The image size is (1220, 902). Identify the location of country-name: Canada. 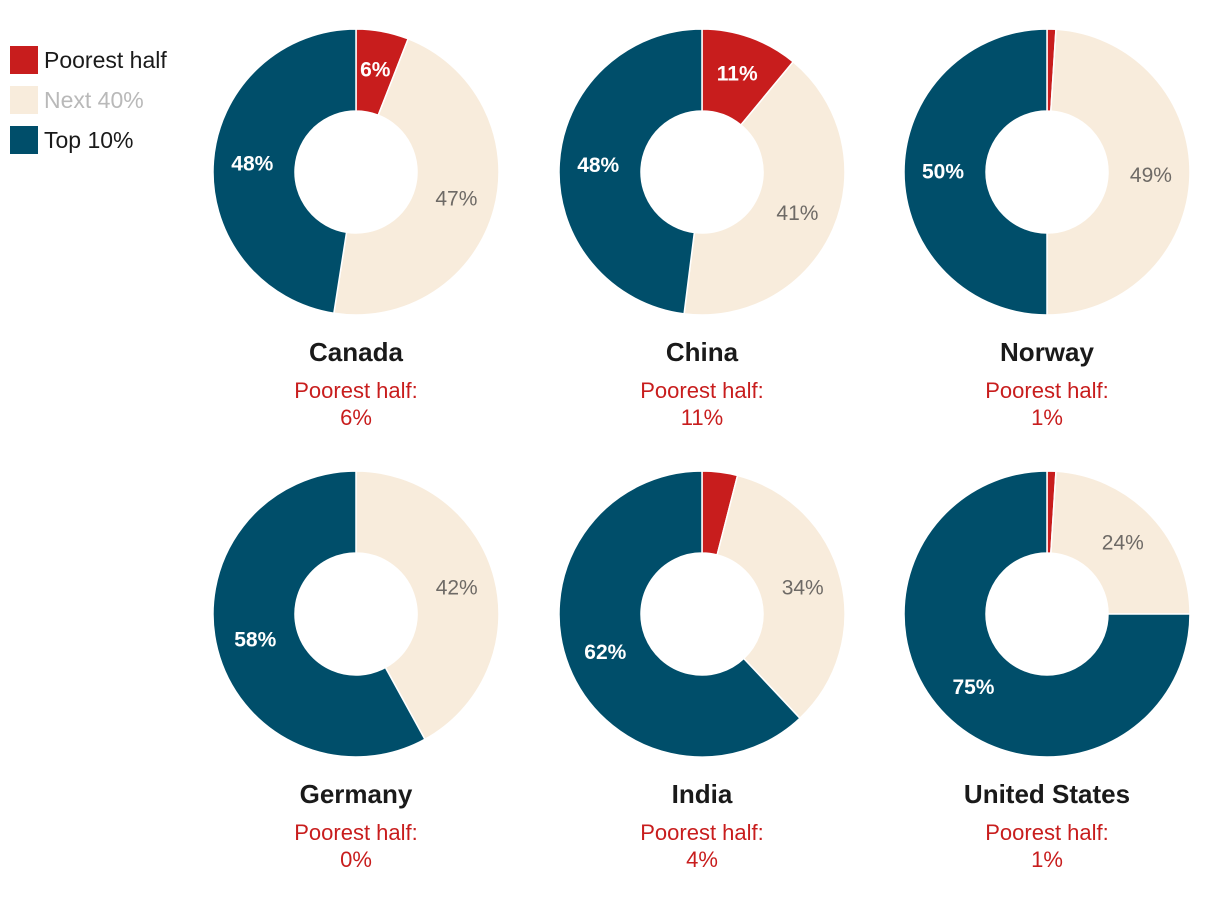
(356, 352).